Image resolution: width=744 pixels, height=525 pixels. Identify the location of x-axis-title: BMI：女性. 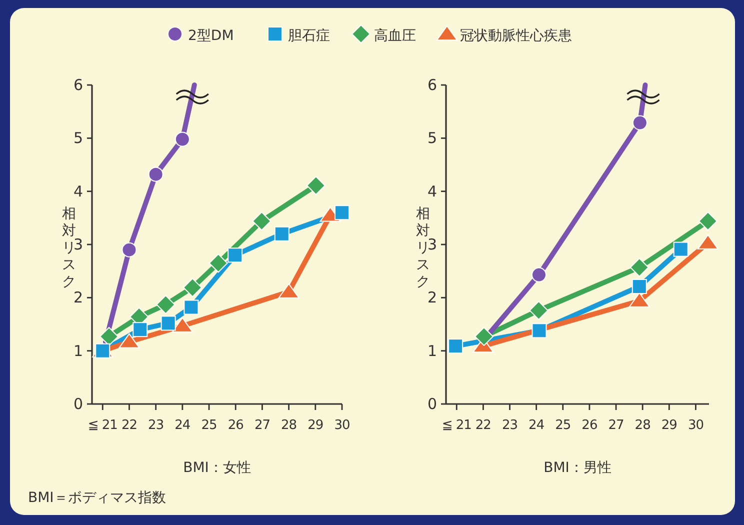
(217, 468).